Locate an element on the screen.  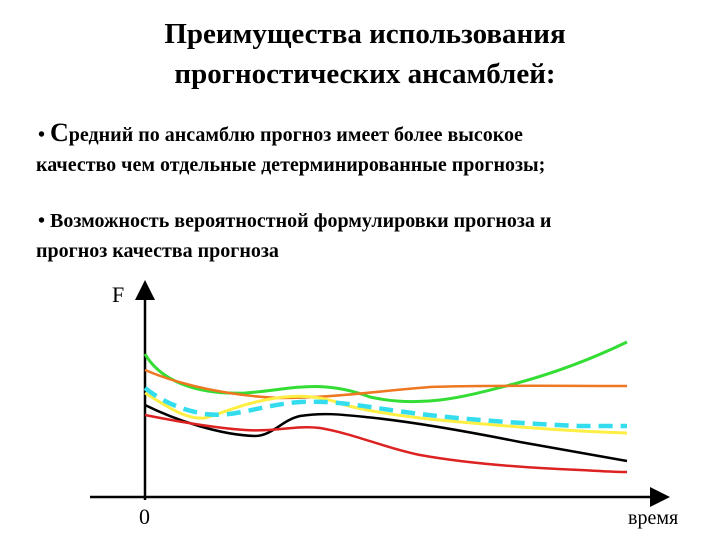
bullet-first-letter: С is located at coordinates (59, 132).